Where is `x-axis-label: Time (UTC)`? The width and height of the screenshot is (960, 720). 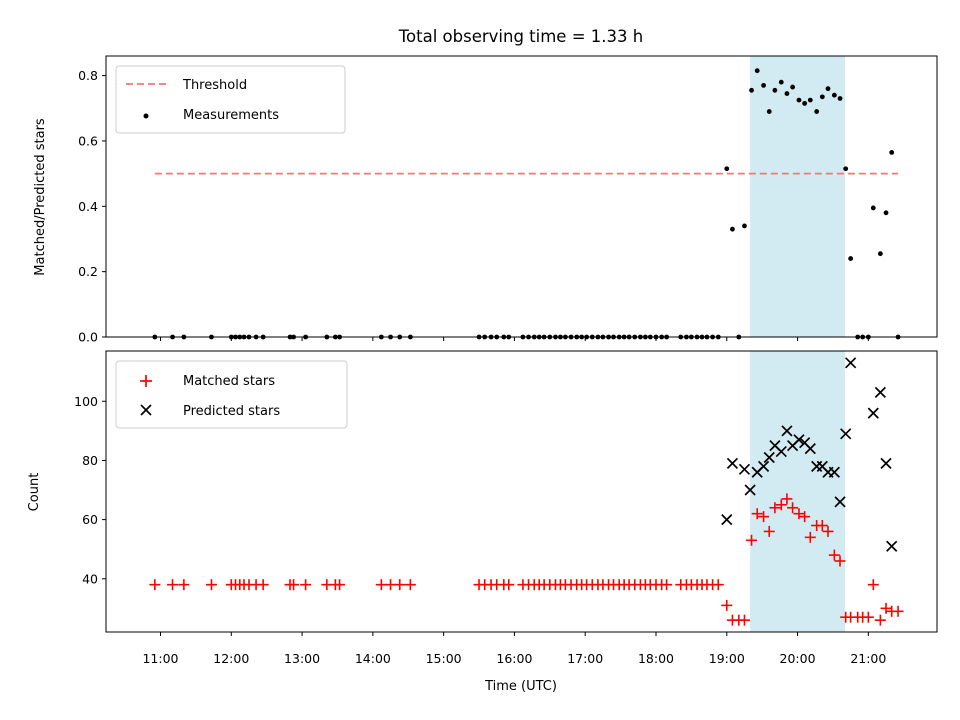
x-axis-label: Time (UTC) is located at coordinates (520, 686).